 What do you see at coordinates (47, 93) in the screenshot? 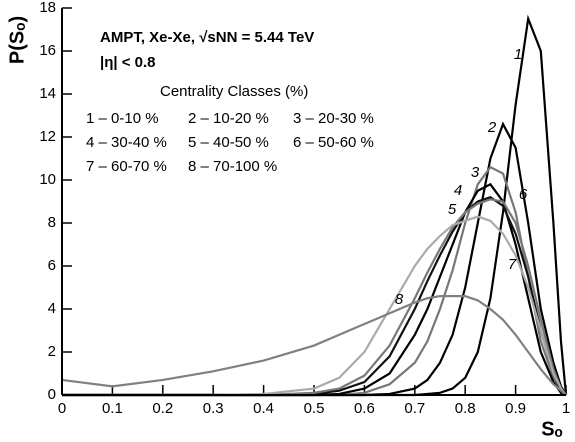
I see `y-tick-label: 14` at bounding box center [47, 93].